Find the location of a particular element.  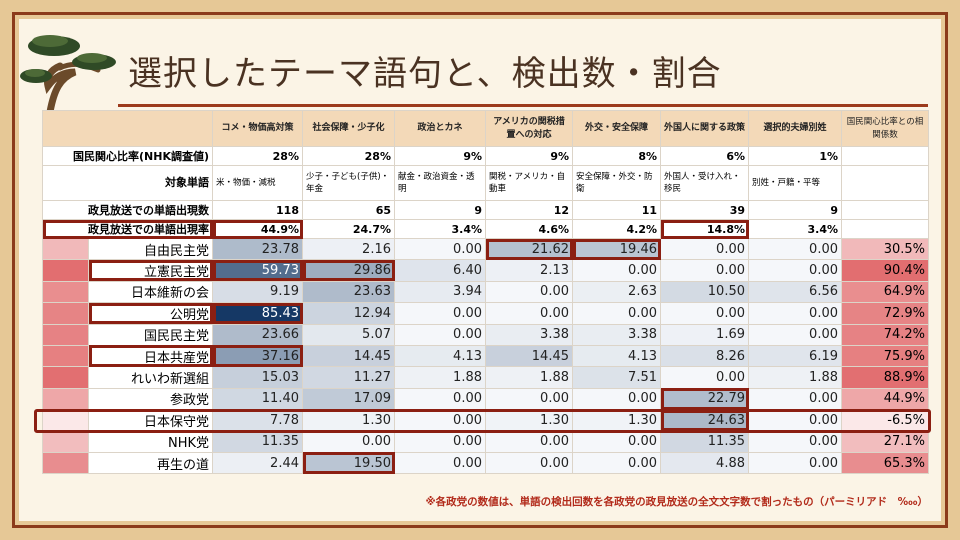

header-value-cell: 4.2% is located at coordinates (616, 229).